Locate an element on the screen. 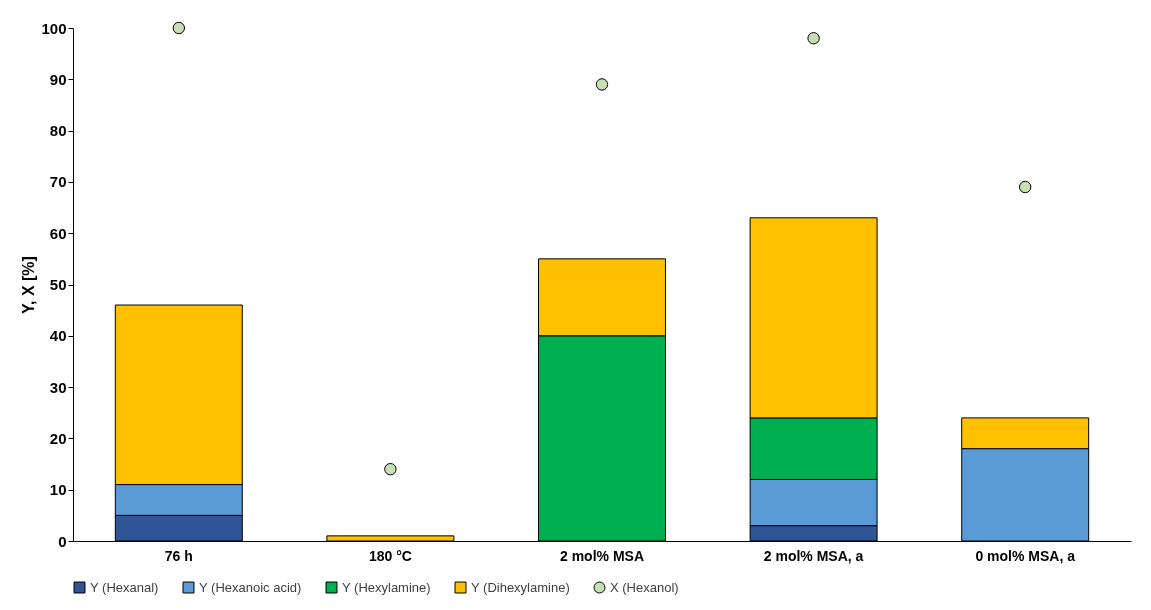 This screenshot has width=1151, height=610. y-axis-title: Y, X [%] is located at coordinates (29, 285).